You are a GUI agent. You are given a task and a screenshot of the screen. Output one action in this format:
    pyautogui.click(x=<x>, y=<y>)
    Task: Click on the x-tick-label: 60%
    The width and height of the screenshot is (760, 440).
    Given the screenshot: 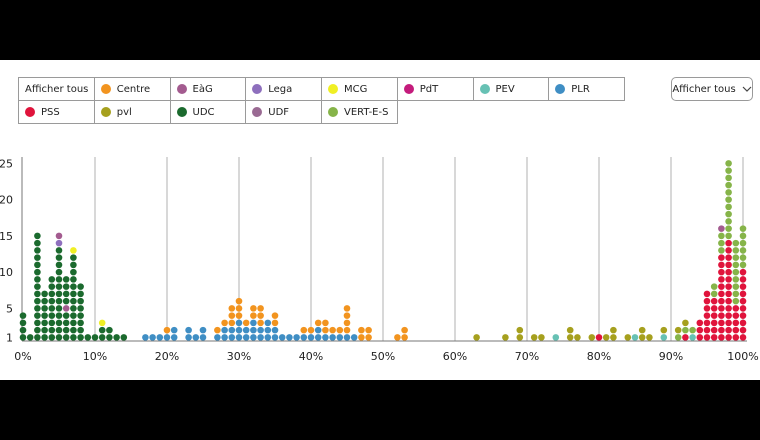 What is the action you would take?
    pyautogui.click(x=455, y=356)
    